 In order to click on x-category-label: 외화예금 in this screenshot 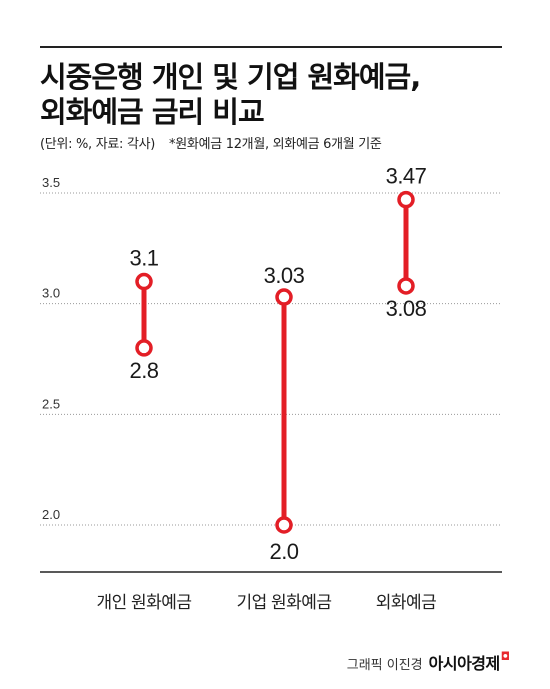, I will do `click(406, 601)`.